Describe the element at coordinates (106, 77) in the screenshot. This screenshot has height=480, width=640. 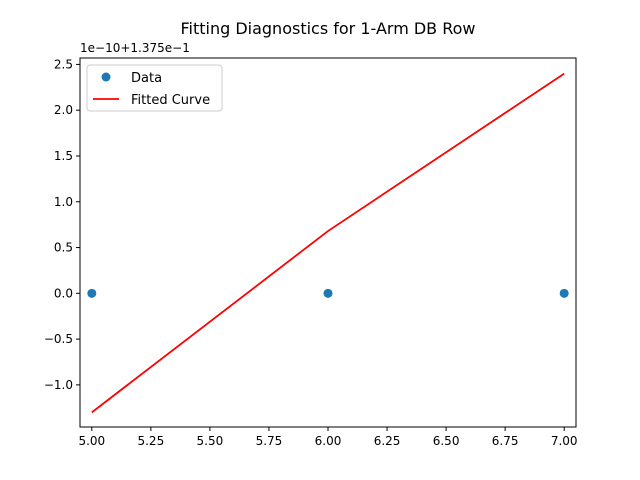
I see `legend-marker-point` at that location.